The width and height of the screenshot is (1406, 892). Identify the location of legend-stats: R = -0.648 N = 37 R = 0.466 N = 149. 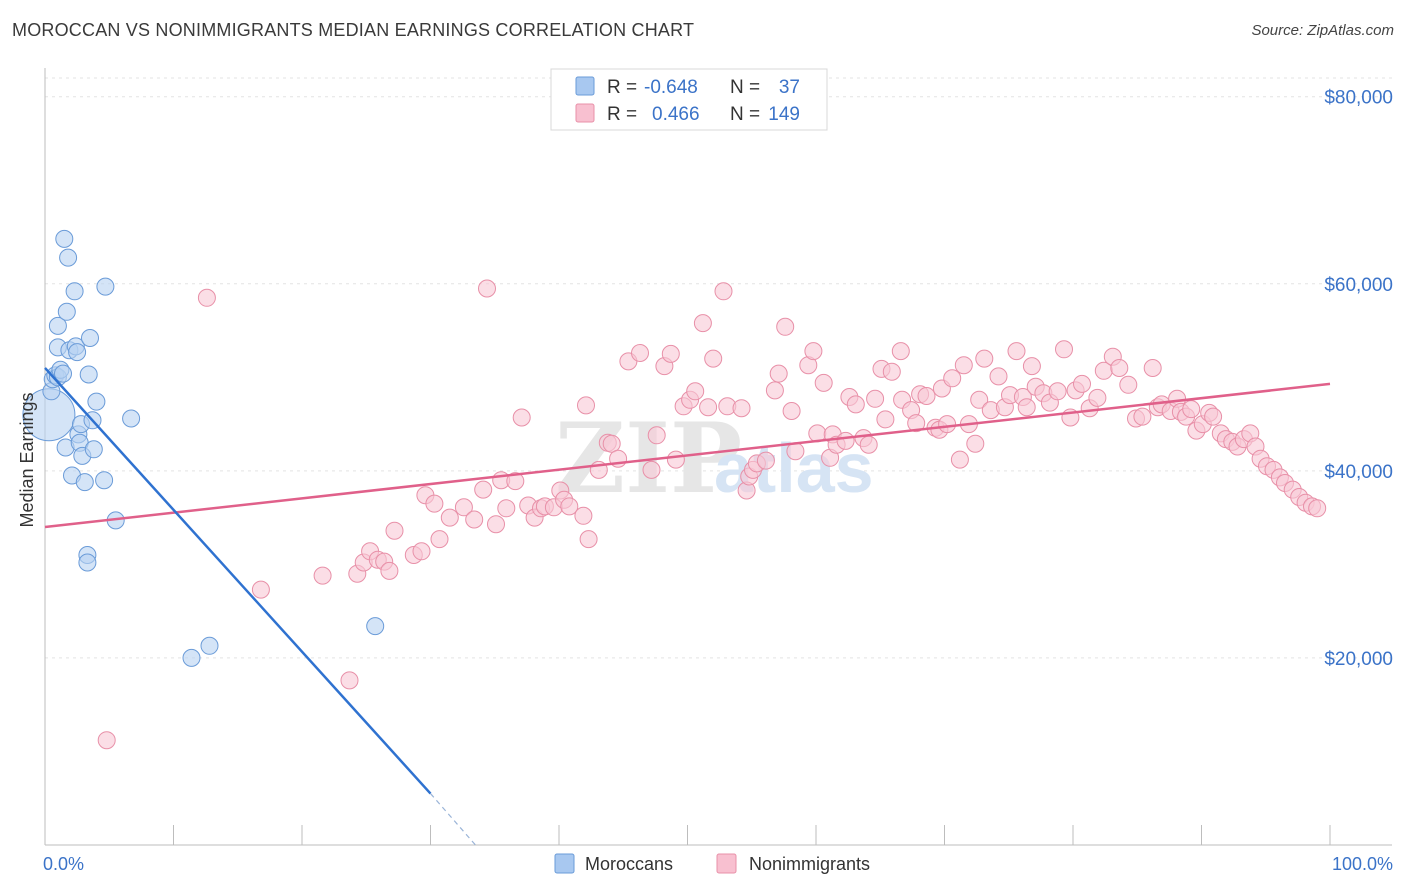
(689, 99).